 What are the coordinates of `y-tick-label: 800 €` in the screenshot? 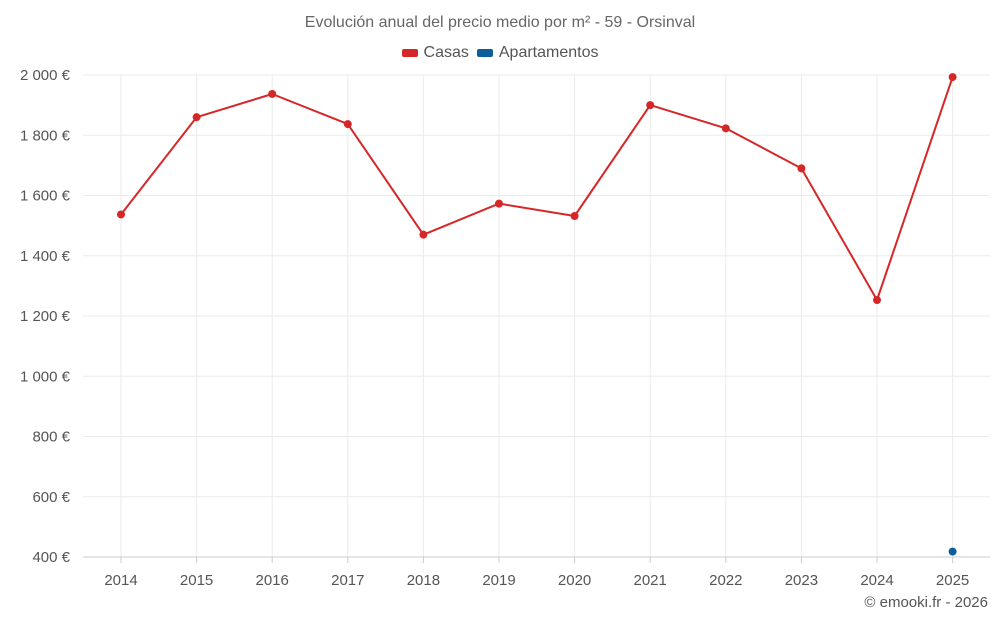 It's located at (51, 437).